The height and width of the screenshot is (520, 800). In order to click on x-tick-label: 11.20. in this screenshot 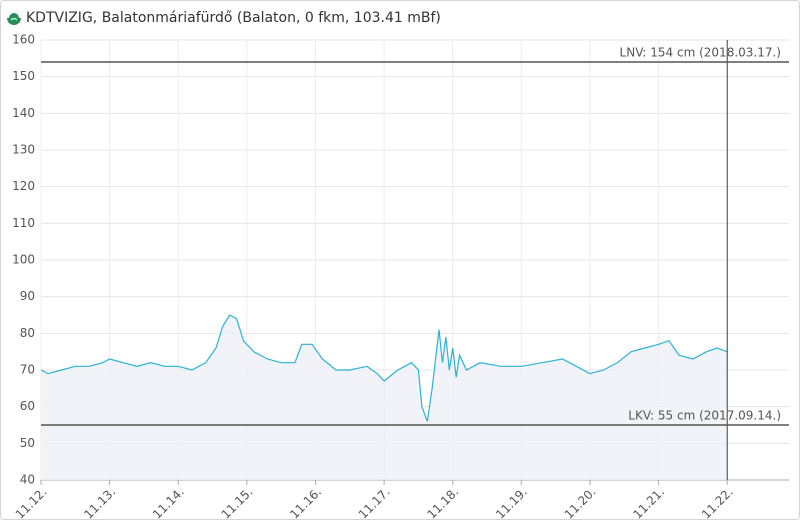, I will do `click(580, 502)`.